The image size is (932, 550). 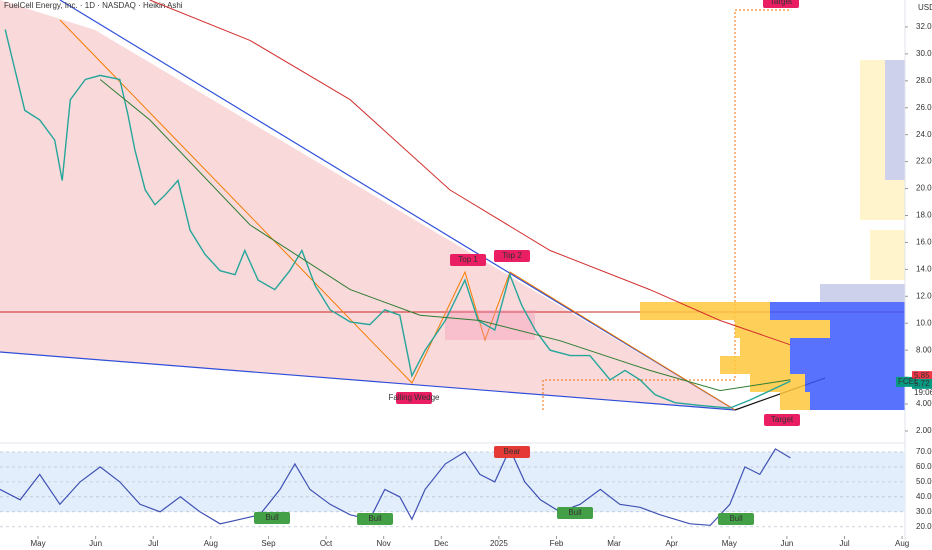 I want to click on wedge-lower, so click(x=368, y=381).